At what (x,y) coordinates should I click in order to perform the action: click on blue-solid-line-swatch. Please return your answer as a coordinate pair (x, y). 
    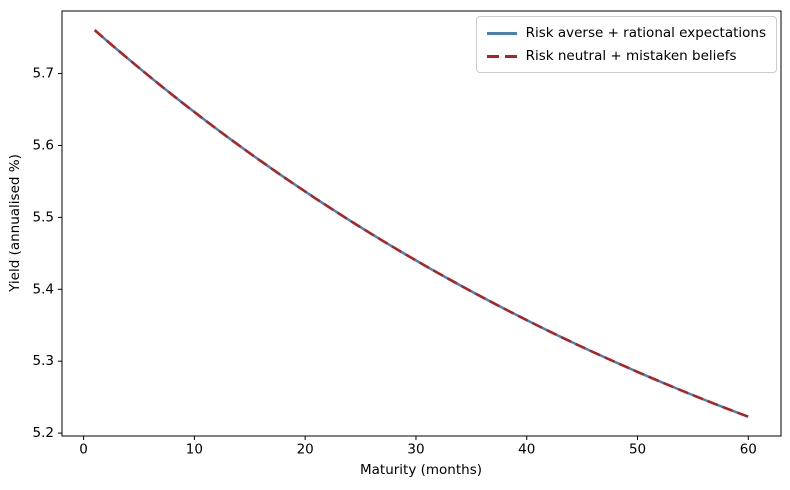
    Looking at the image, I should click on (501, 33).